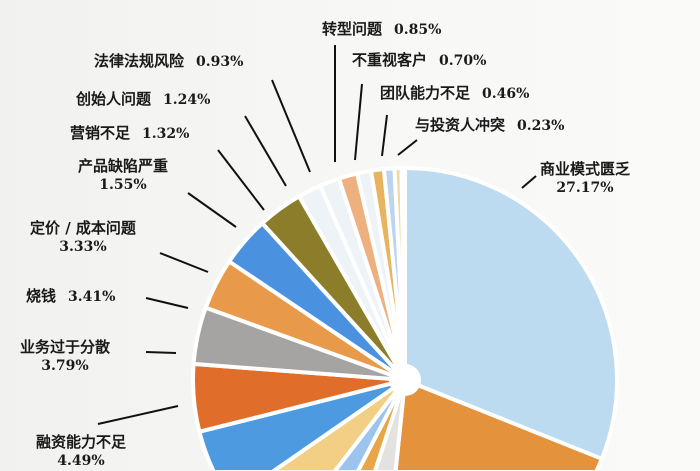 This screenshot has height=471, width=700. I want to click on label-pct: 0.23%, so click(541, 126).